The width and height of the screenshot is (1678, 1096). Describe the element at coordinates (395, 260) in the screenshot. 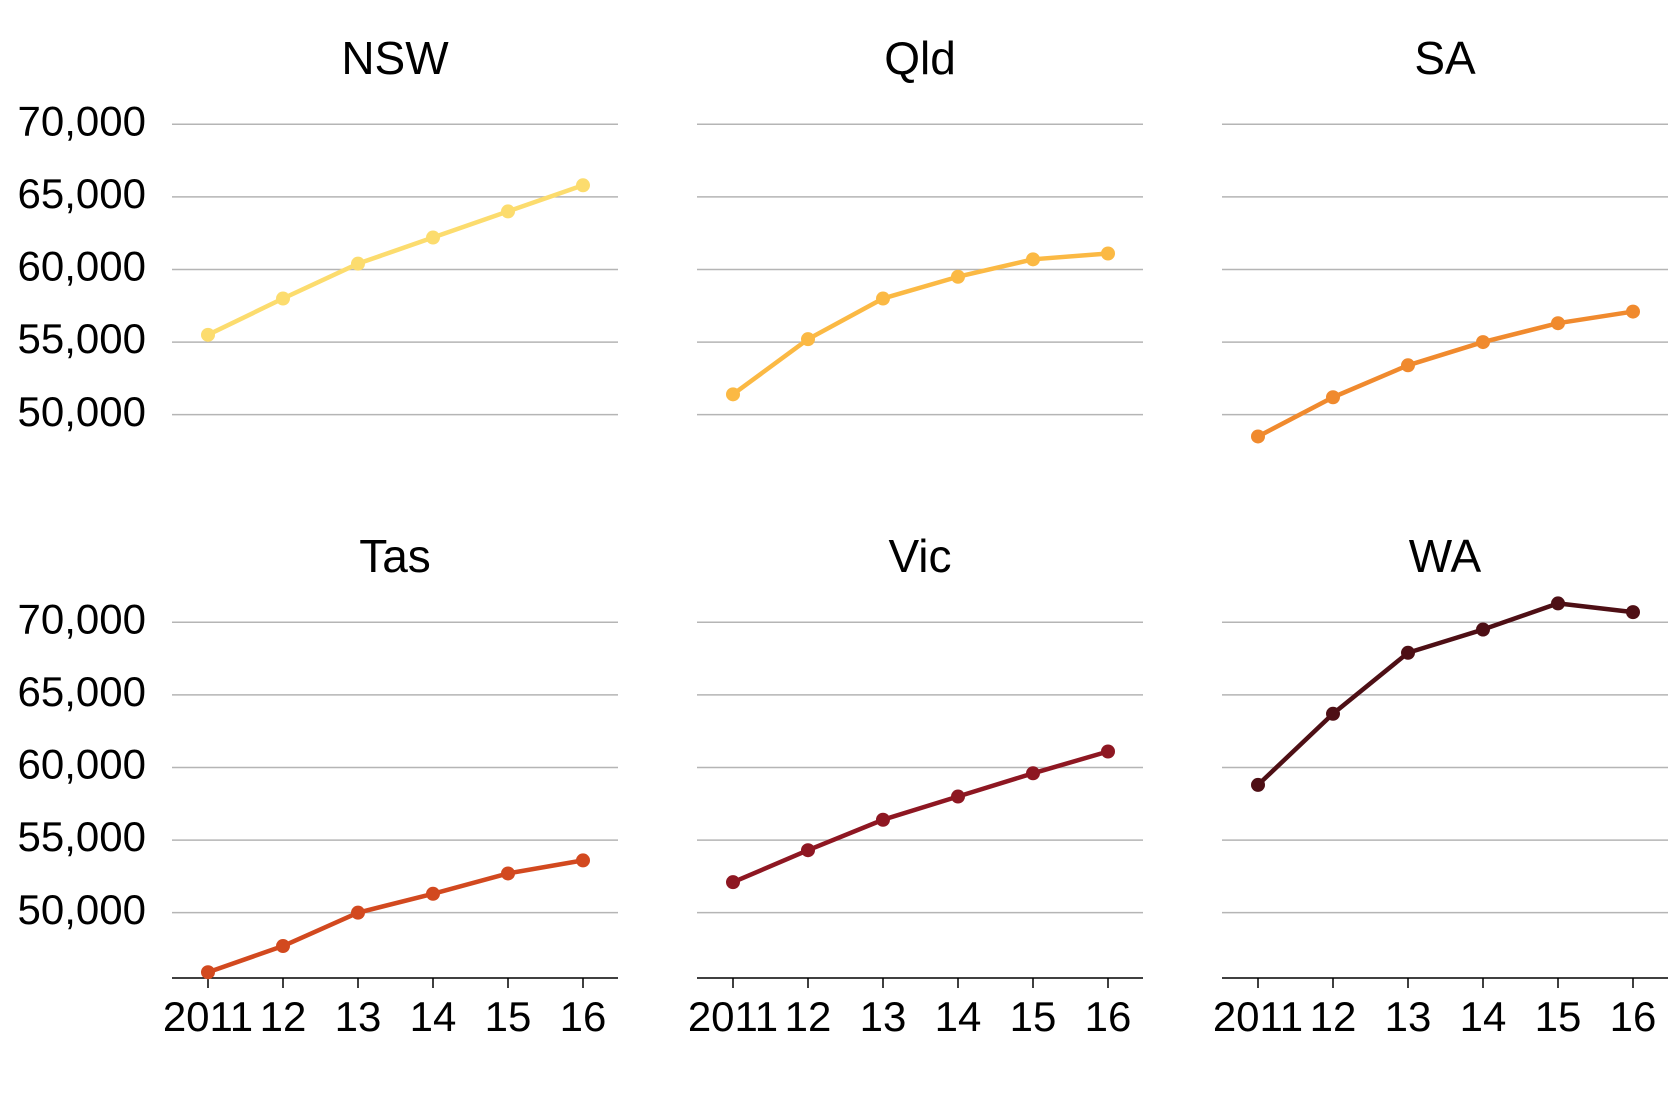

I see `series-line-nsw` at that location.